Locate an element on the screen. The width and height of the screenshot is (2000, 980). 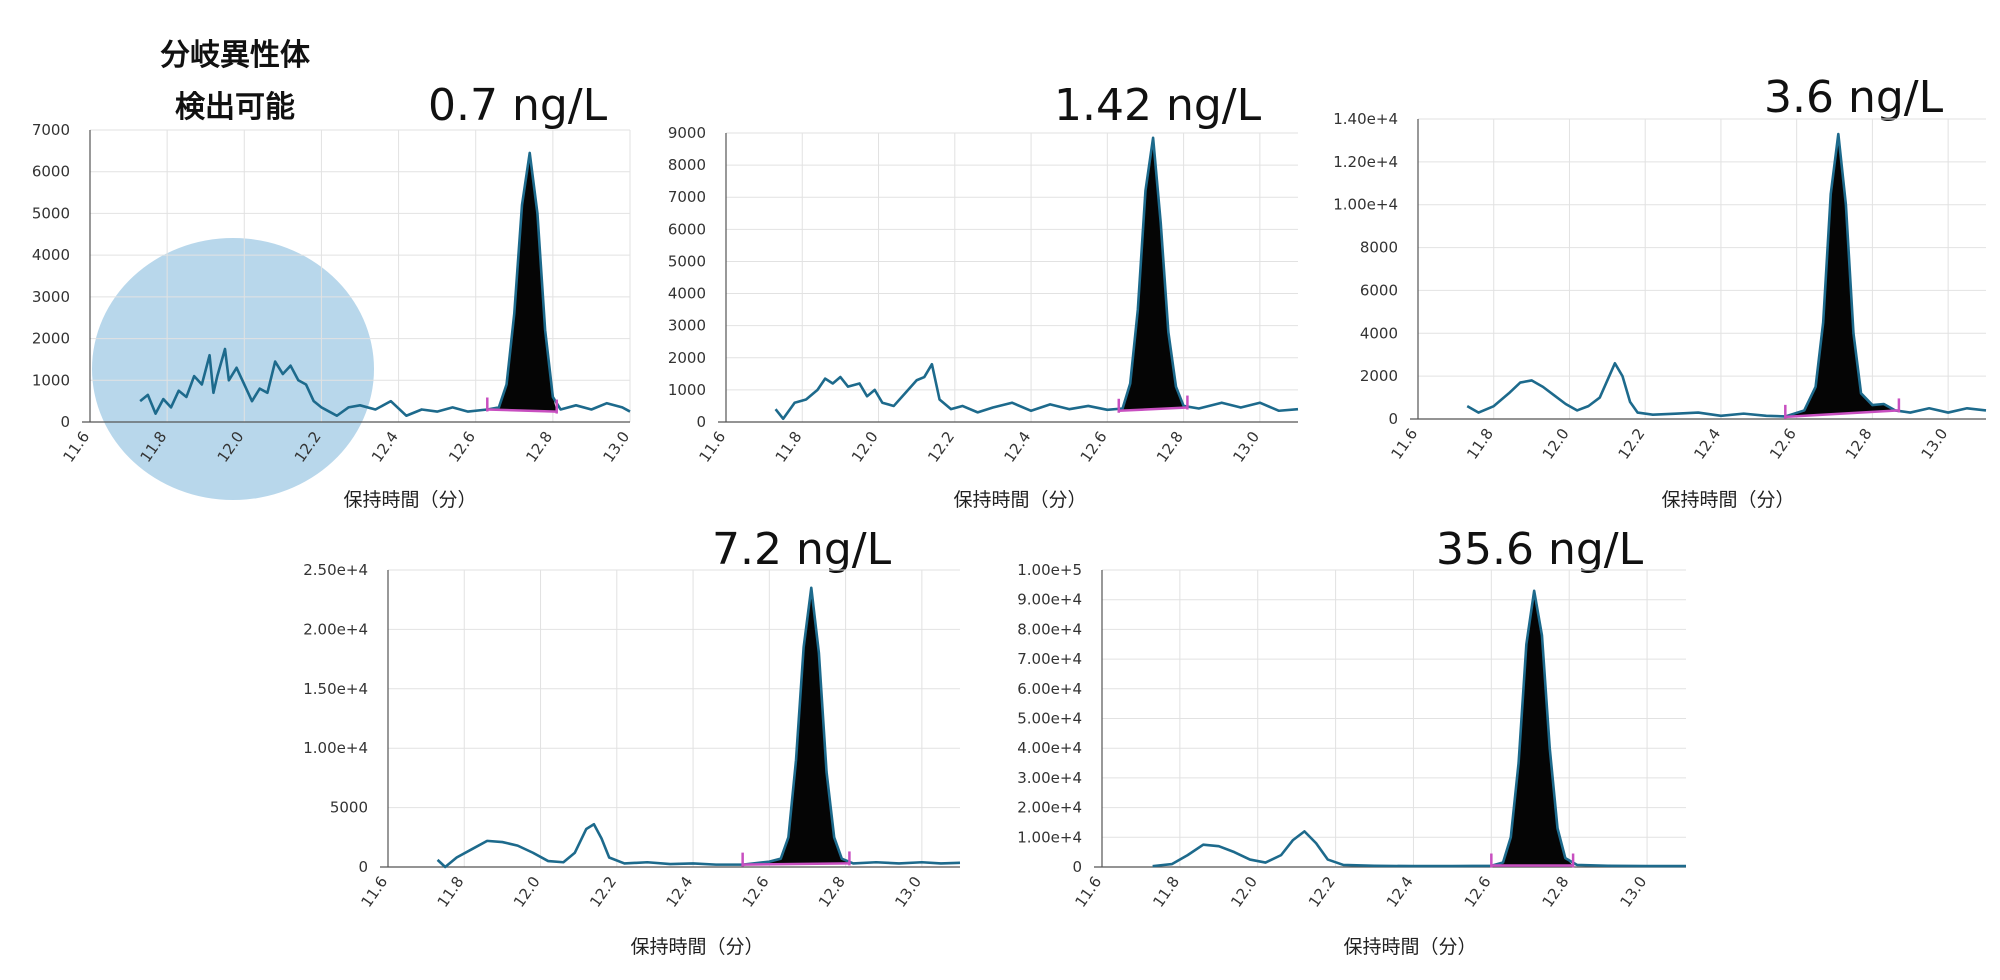
y-tick-label: 1.50e+4 is located at coordinates (335, 689).